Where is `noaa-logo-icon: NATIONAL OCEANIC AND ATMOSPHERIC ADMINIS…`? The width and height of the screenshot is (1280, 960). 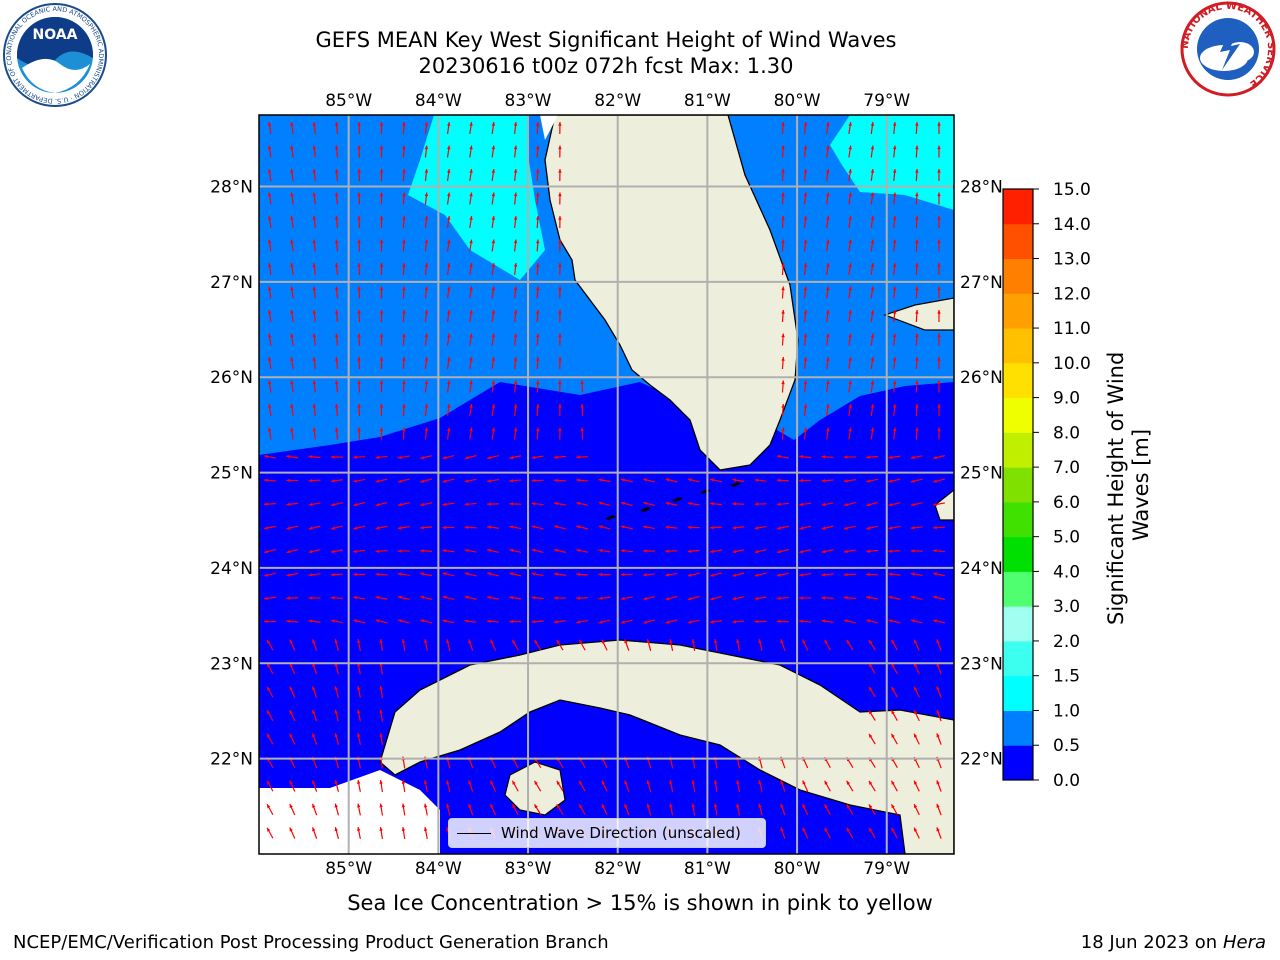
noaa-logo-icon: NATIONAL OCEANIC AND ATMOSPHERIC ADMINIS… is located at coordinates (53, 53).